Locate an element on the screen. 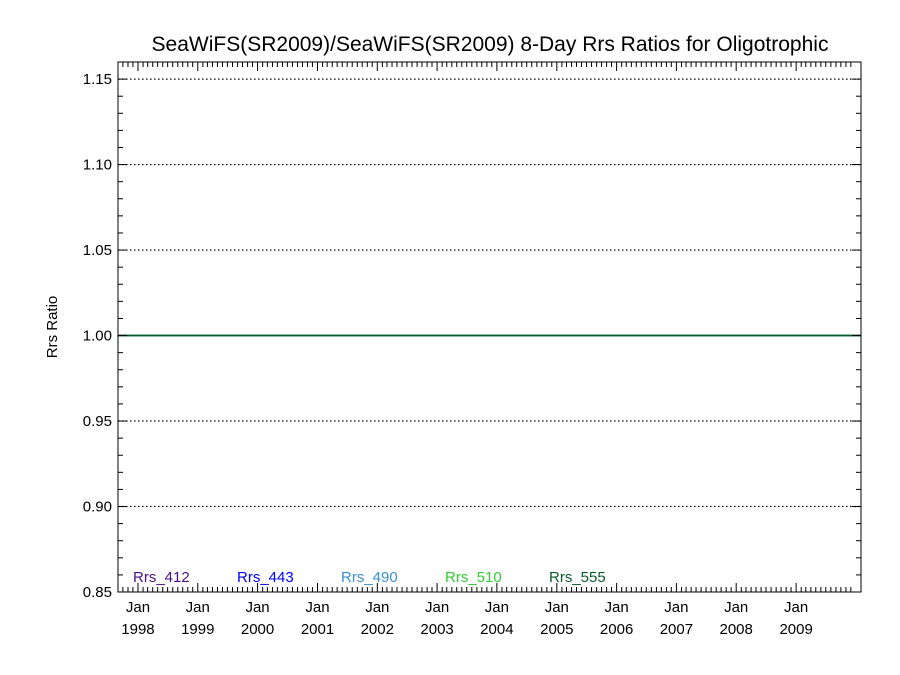 This screenshot has height=675, width=900. x-tick-label-year: 2007 is located at coordinates (676, 629).